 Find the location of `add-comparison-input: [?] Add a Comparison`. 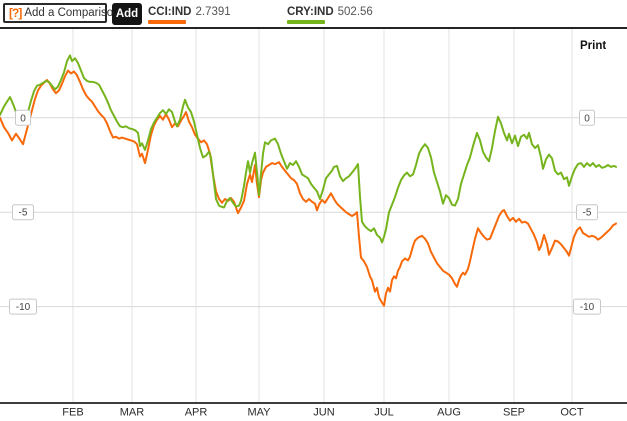

add-comparison-input: [?] Add a Comparison is located at coordinates (61, 13).